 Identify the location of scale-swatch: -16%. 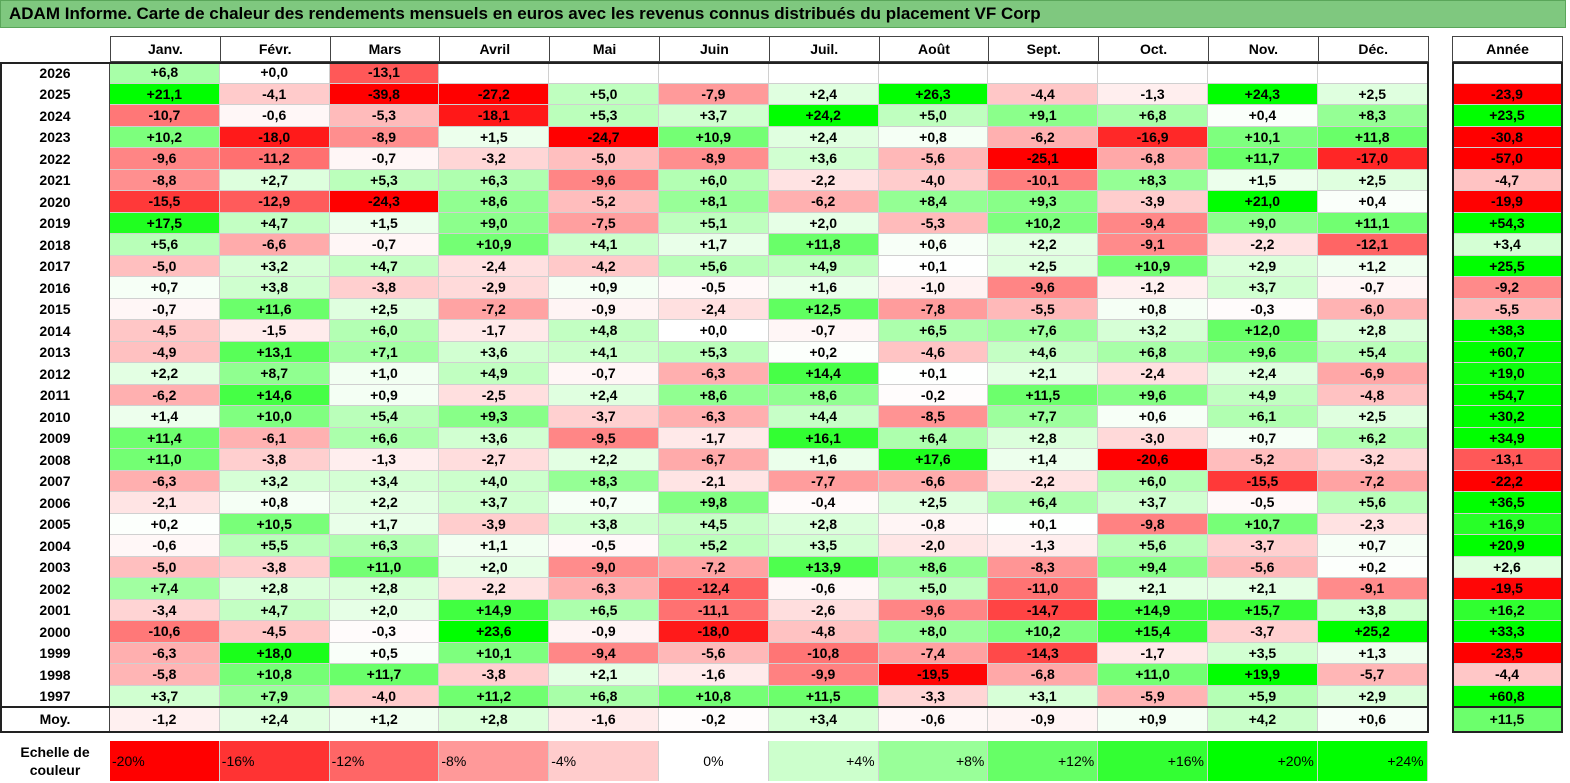
(274, 761).